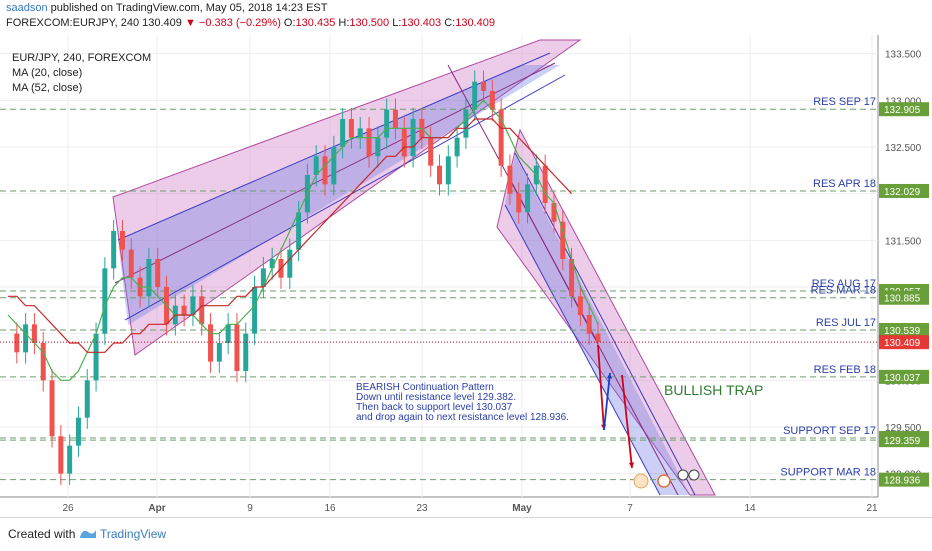 The width and height of the screenshot is (932, 551). Describe the element at coordinates (315, 23) in the screenshot. I see `open-value: 130.435` at that location.